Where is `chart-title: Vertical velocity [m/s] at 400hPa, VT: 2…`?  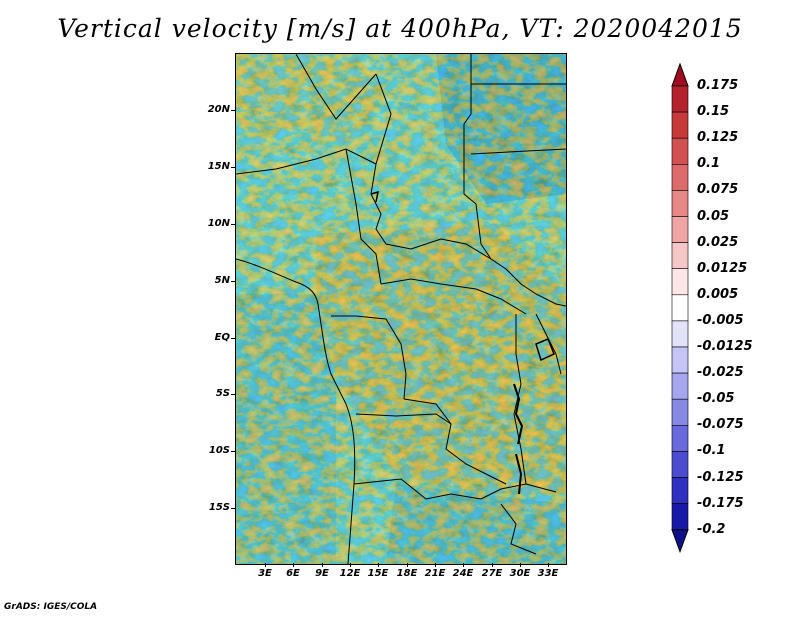
chart-title: Vertical velocity [m/s] at 400hPa, VT: 2… is located at coordinates (400, 28).